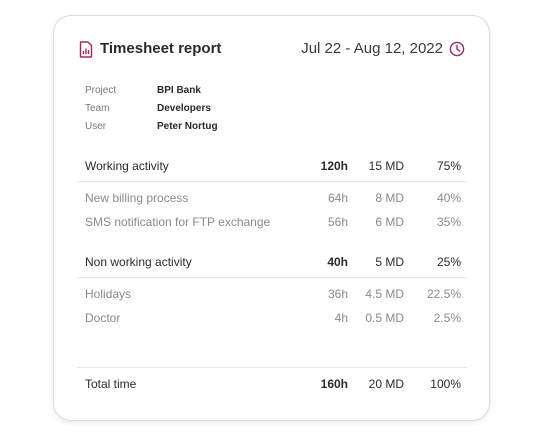 This screenshot has width=544, height=440. Describe the element at coordinates (138, 262) in the screenshot. I see `group-label: Non working activity` at that location.